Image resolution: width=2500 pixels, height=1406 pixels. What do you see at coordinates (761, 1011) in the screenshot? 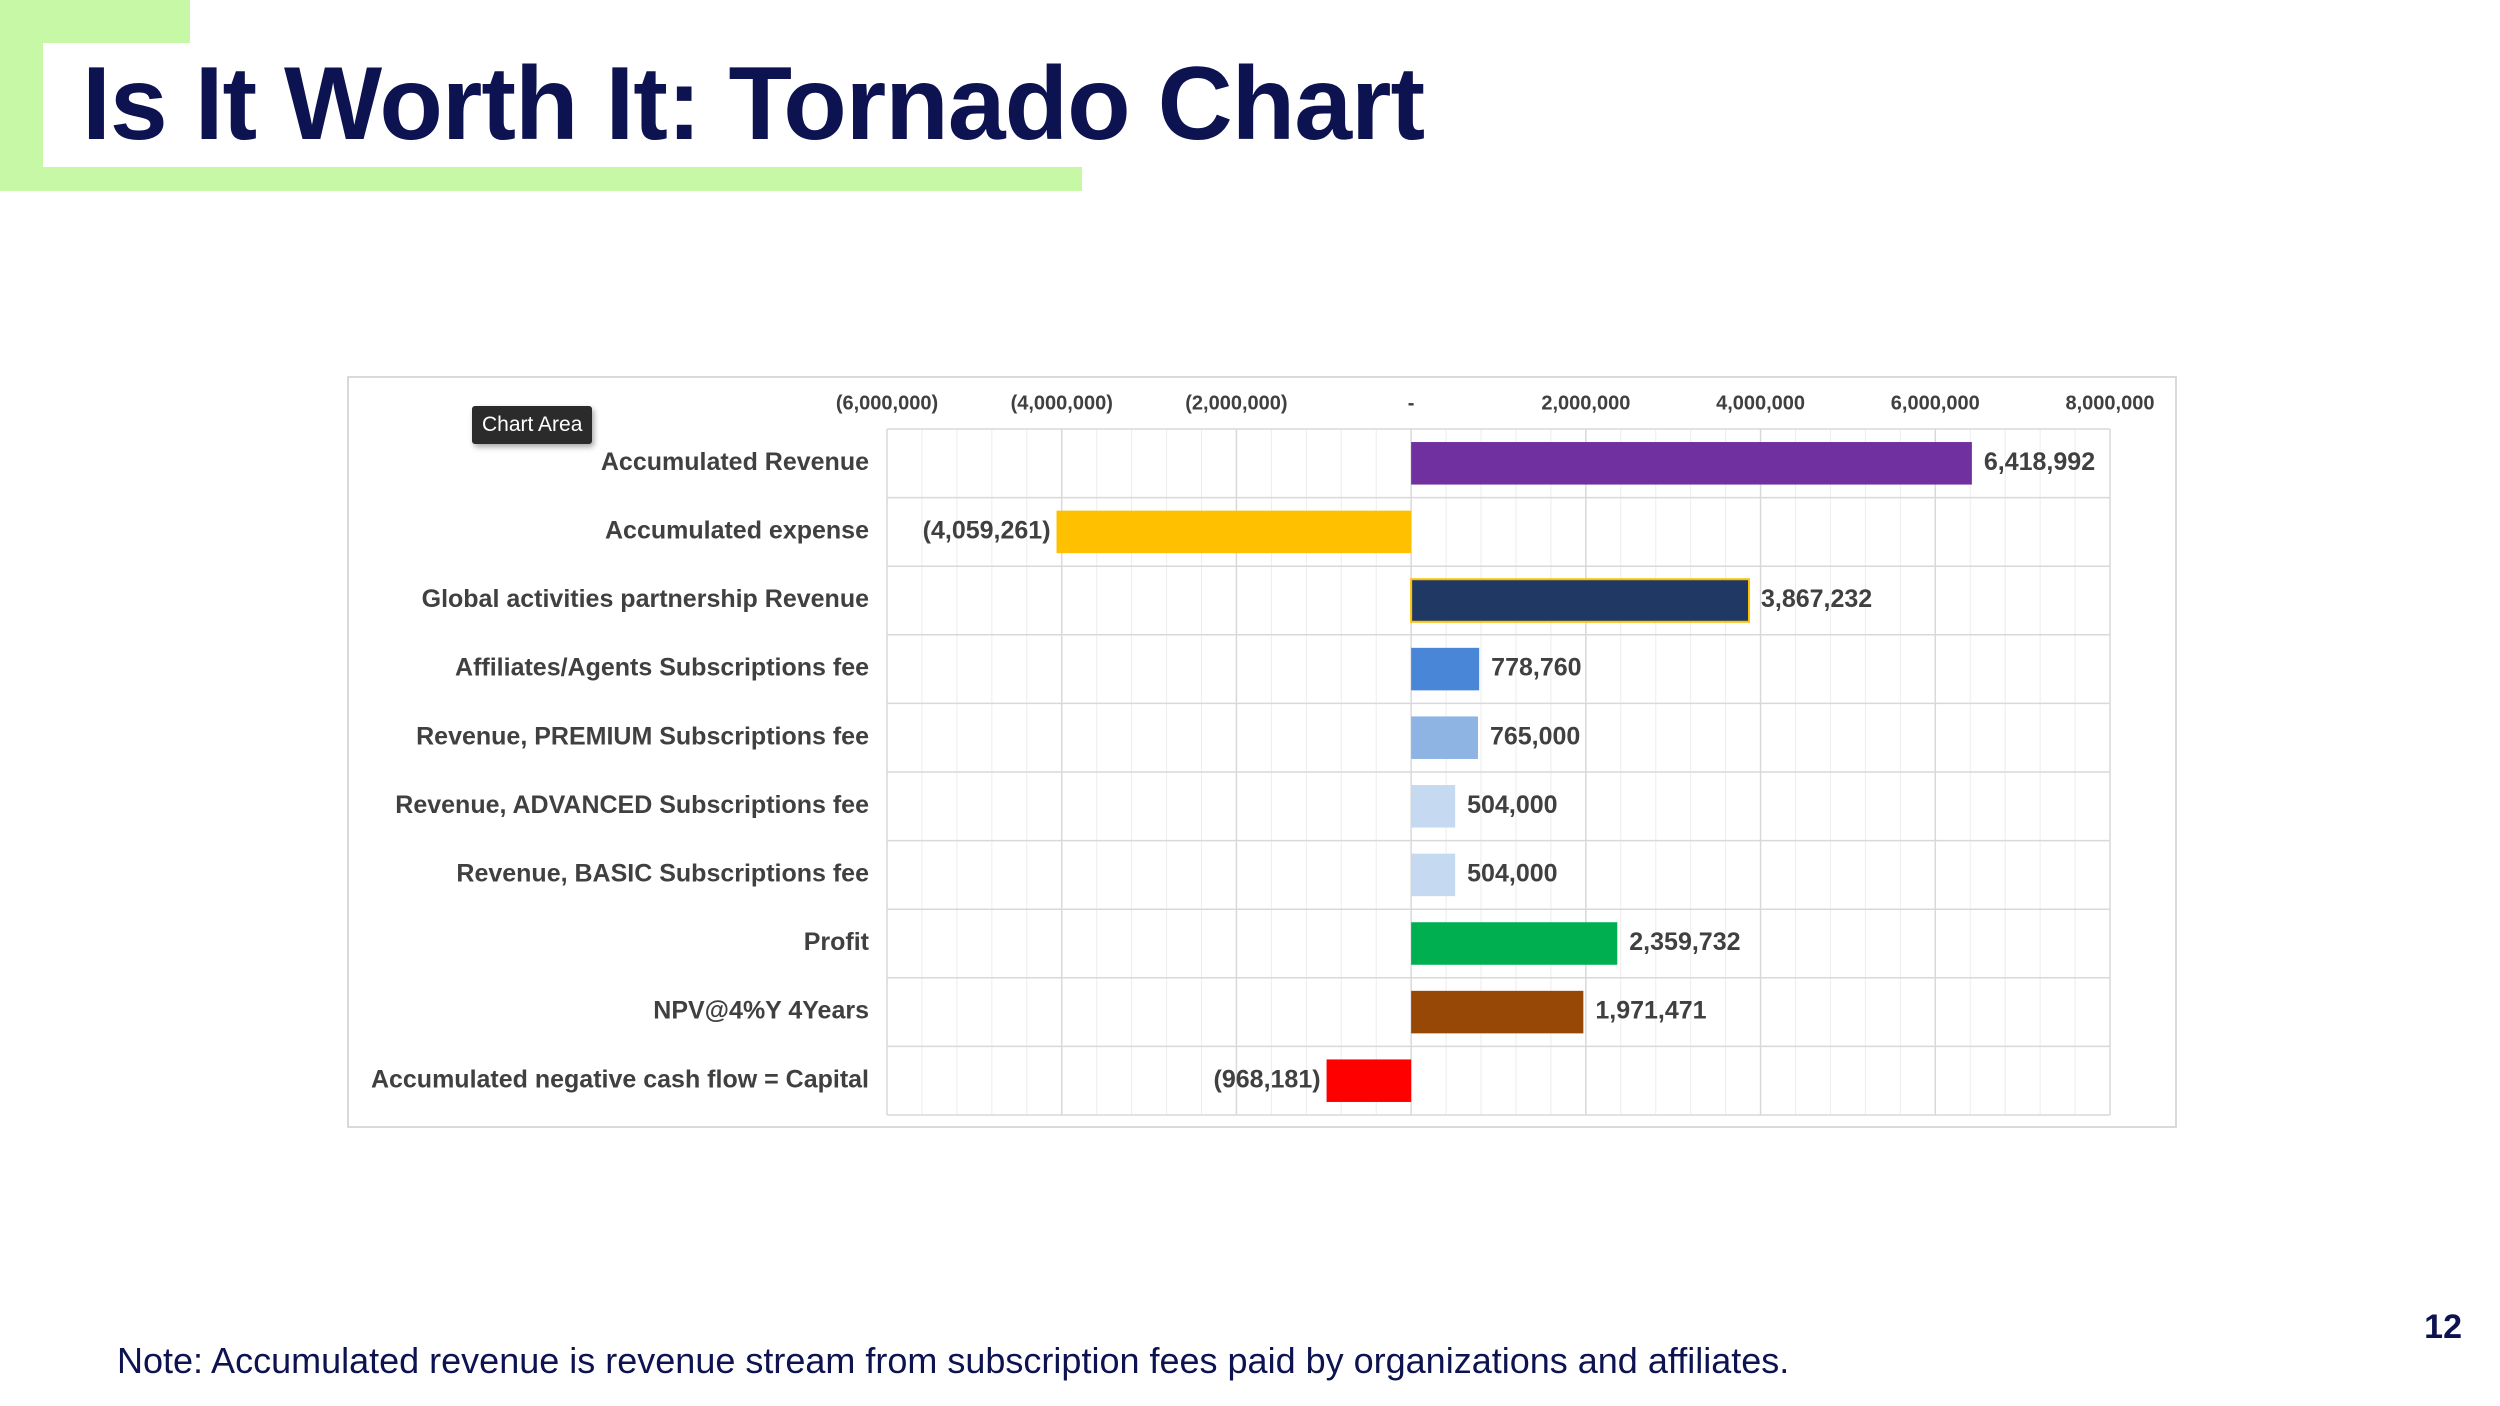
I see `category-label: NPV@4%Y 4Years` at bounding box center [761, 1011].